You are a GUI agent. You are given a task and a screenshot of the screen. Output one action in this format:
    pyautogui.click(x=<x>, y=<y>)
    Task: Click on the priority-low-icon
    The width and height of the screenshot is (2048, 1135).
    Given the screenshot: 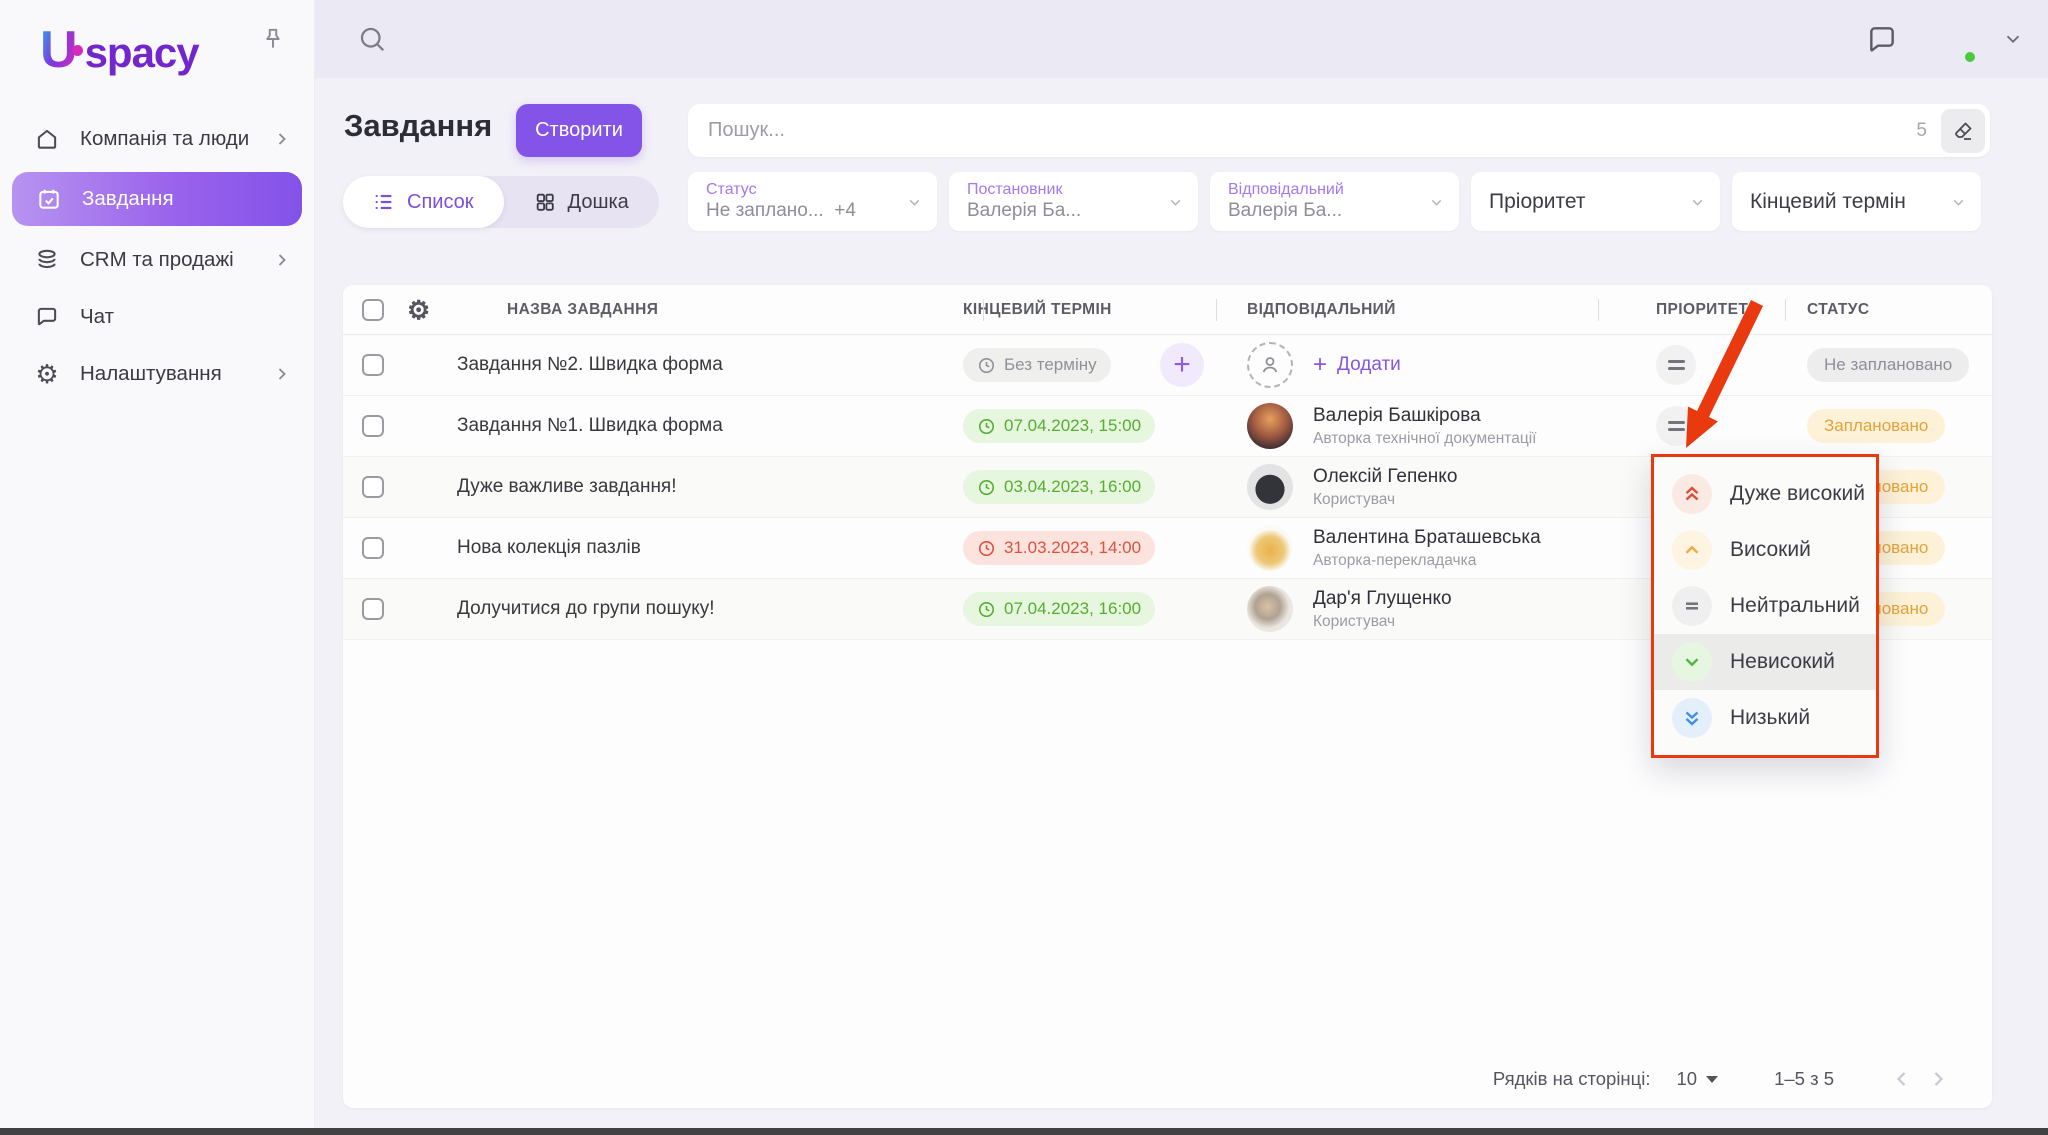 What is the action you would take?
    pyautogui.click(x=1692, y=662)
    